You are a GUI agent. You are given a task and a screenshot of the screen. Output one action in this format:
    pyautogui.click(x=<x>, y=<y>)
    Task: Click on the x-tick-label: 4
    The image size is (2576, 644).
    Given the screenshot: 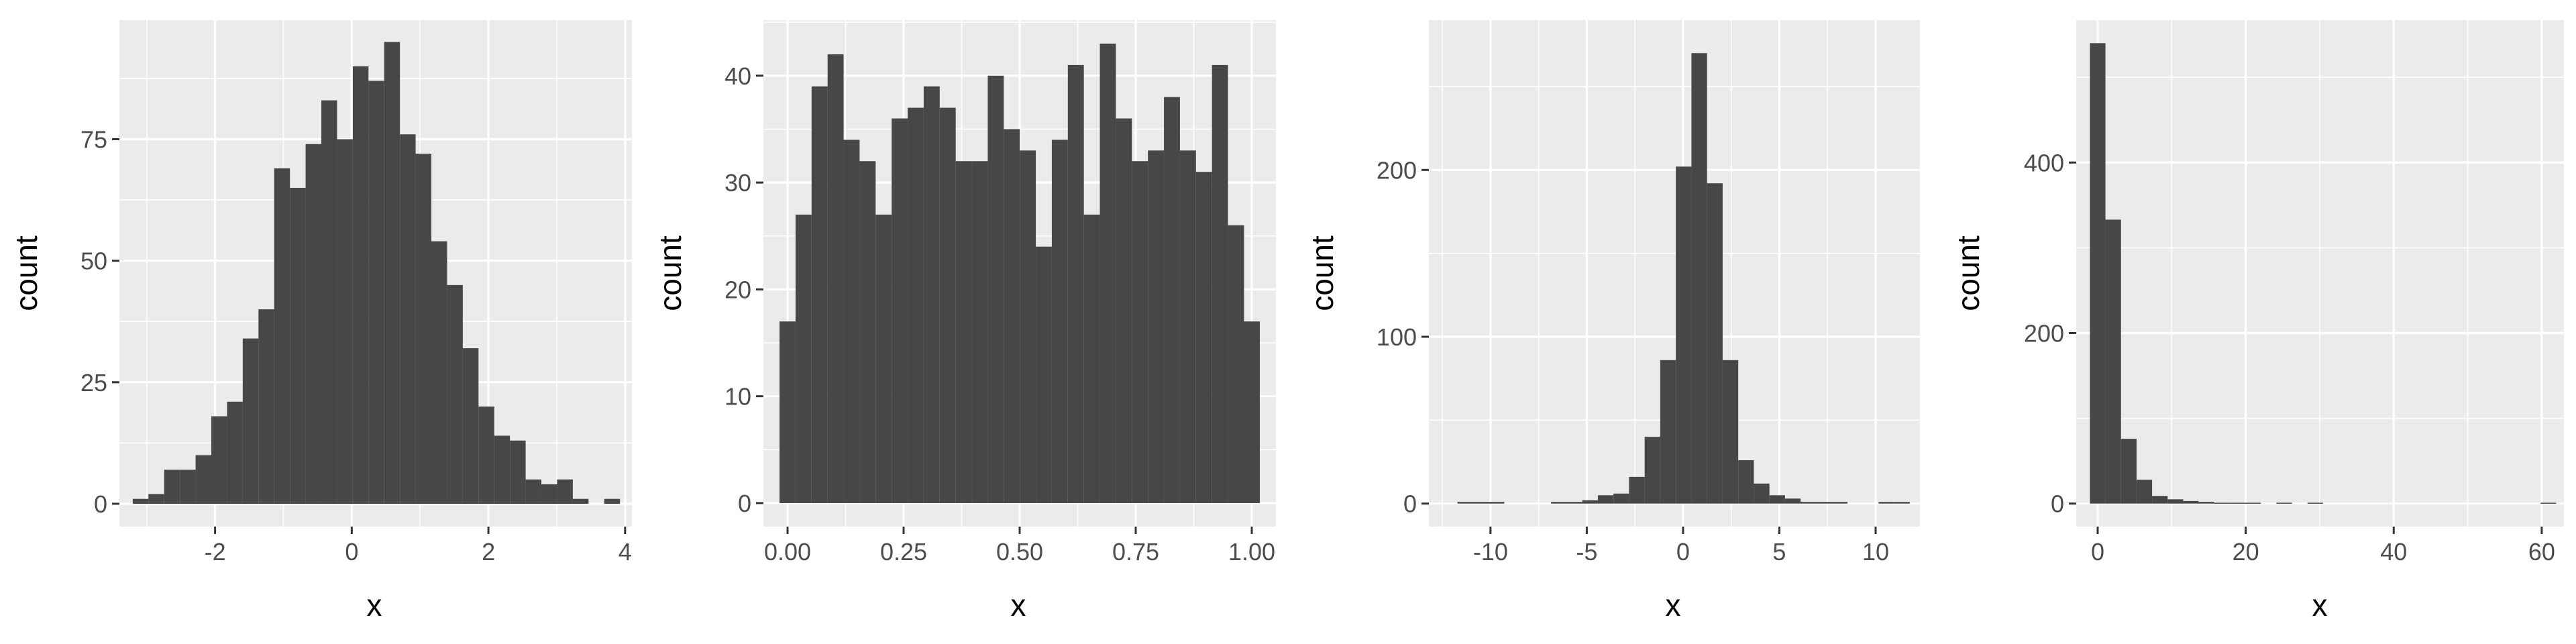 What is the action you would take?
    pyautogui.click(x=625, y=552)
    